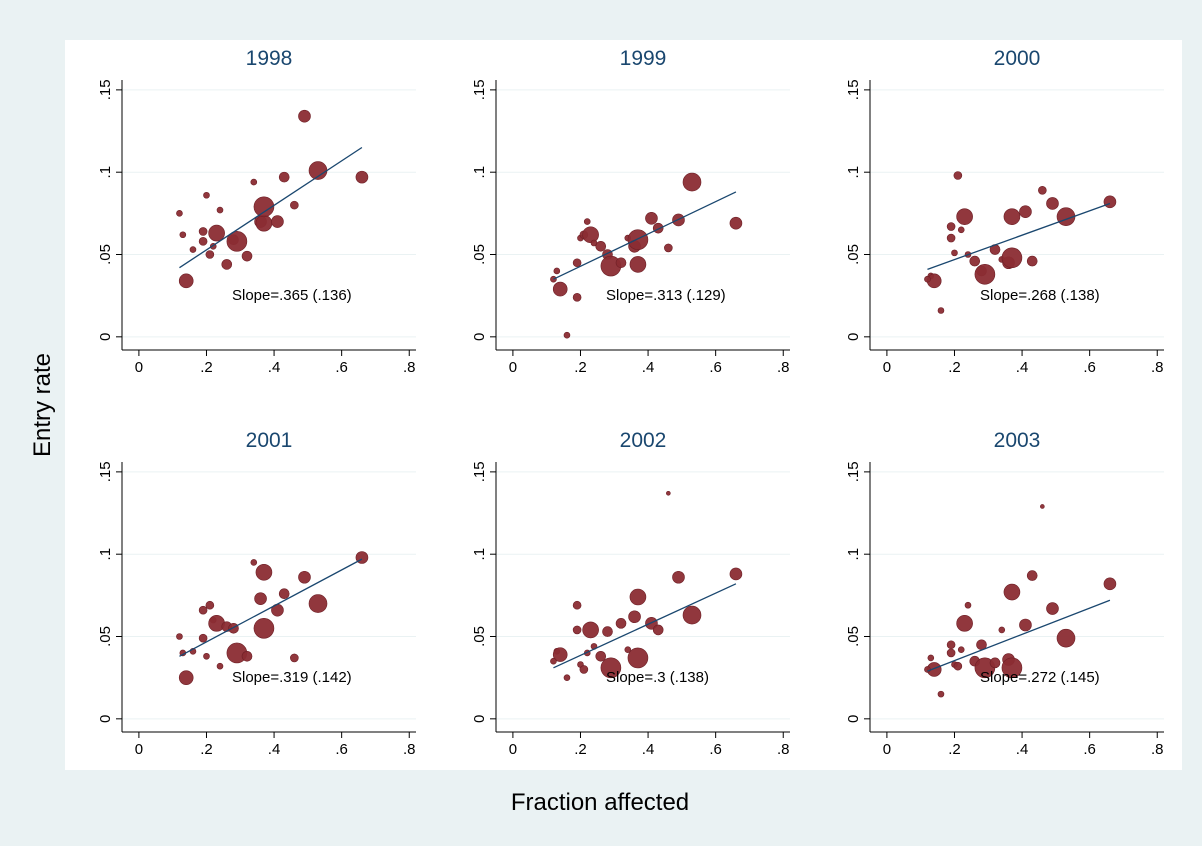 This screenshot has width=1202, height=846. I want to click on panel-title: 1999, so click(643, 58).